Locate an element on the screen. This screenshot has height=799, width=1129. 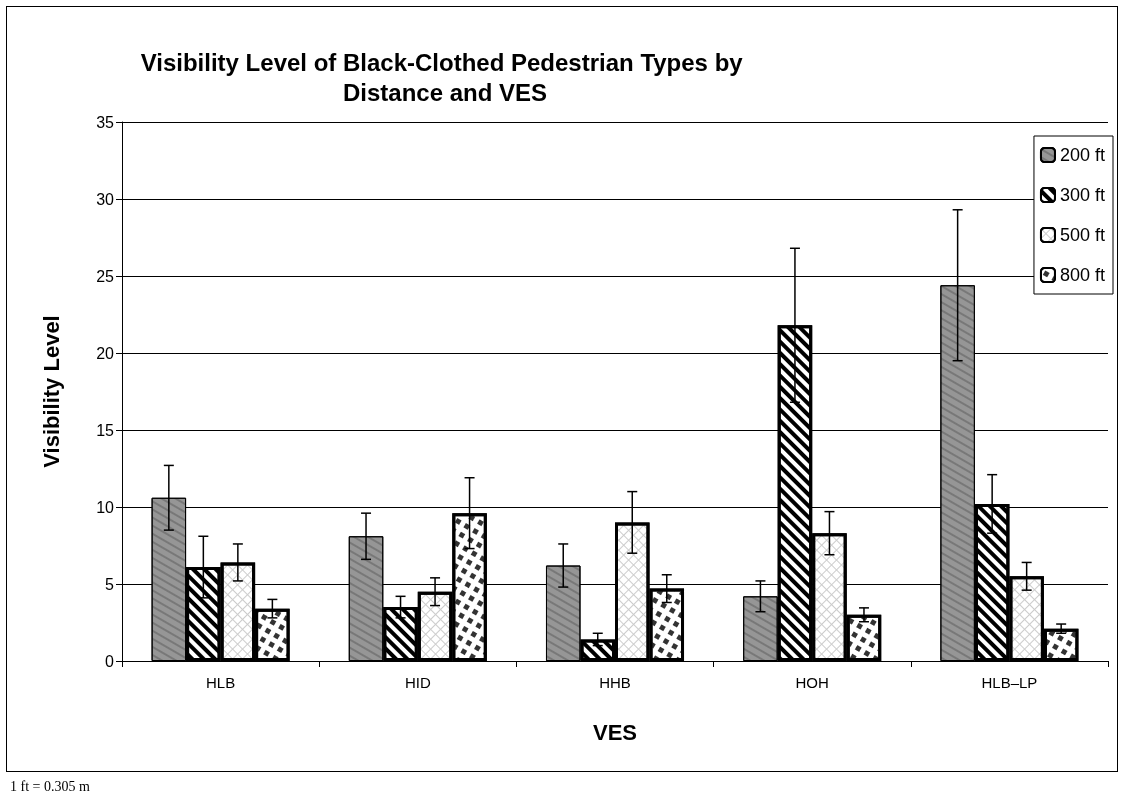
legend-label: 300 ft is located at coordinates (1082, 195).